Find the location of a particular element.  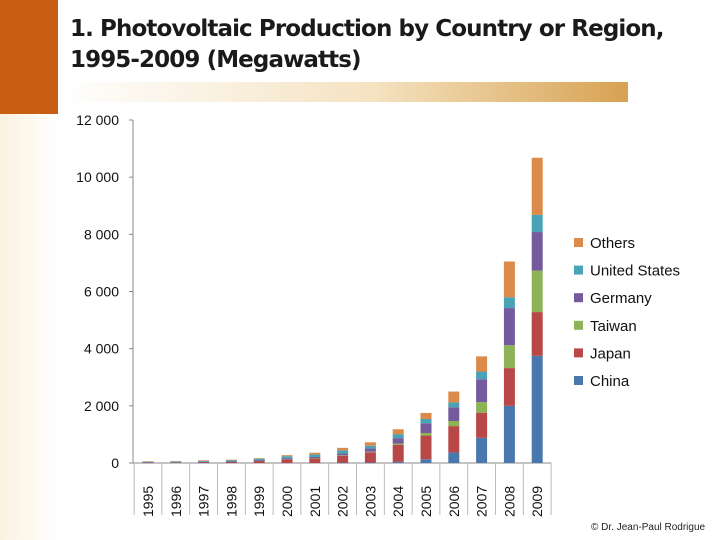

x-tick-label: 1999 is located at coordinates (259, 501).